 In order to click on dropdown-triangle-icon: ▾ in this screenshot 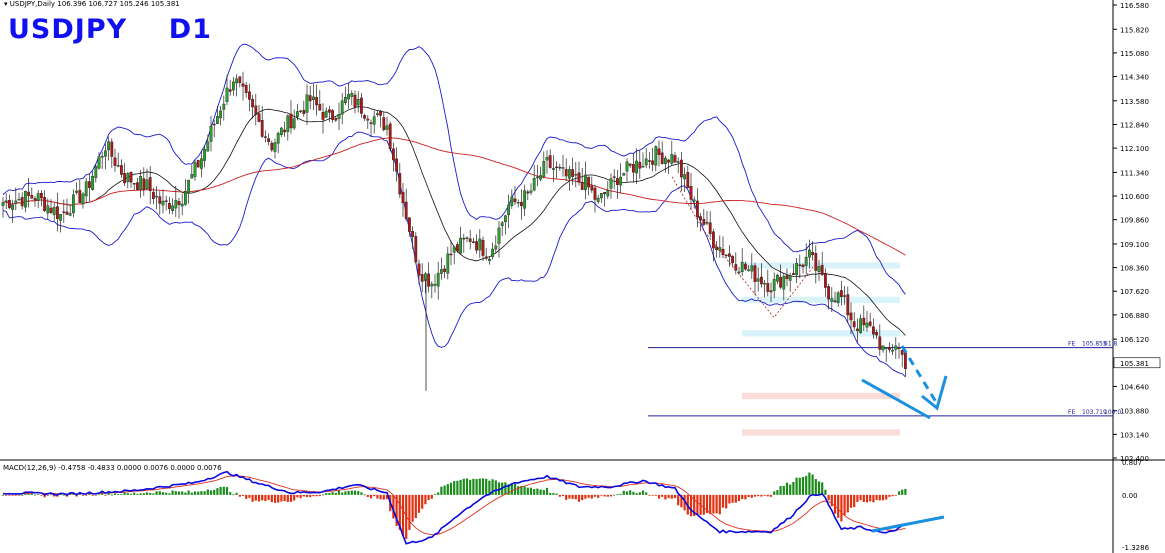, I will do `click(6, 4)`.